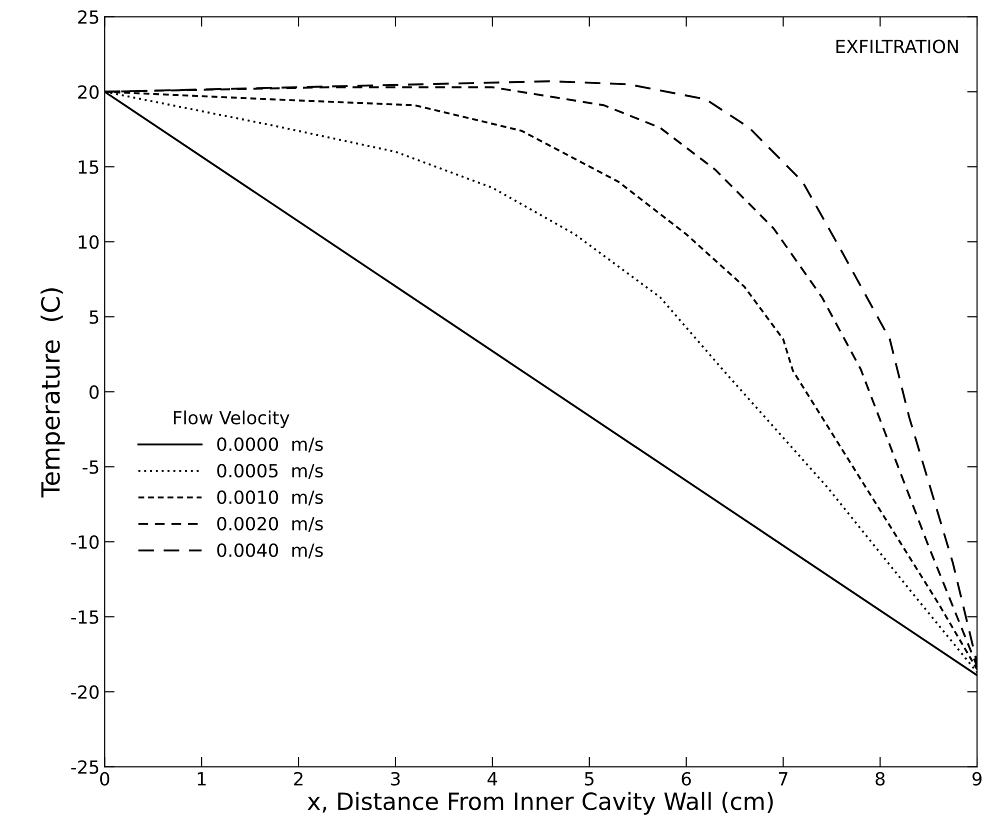 The width and height of the screenshot is (997, 838). What do you see at coordinates (540, 803) in the screenshot?
I see `x-axis-title: x, Distance From Inner Cavity Wall (cm)` at bounding box center [540, 803].